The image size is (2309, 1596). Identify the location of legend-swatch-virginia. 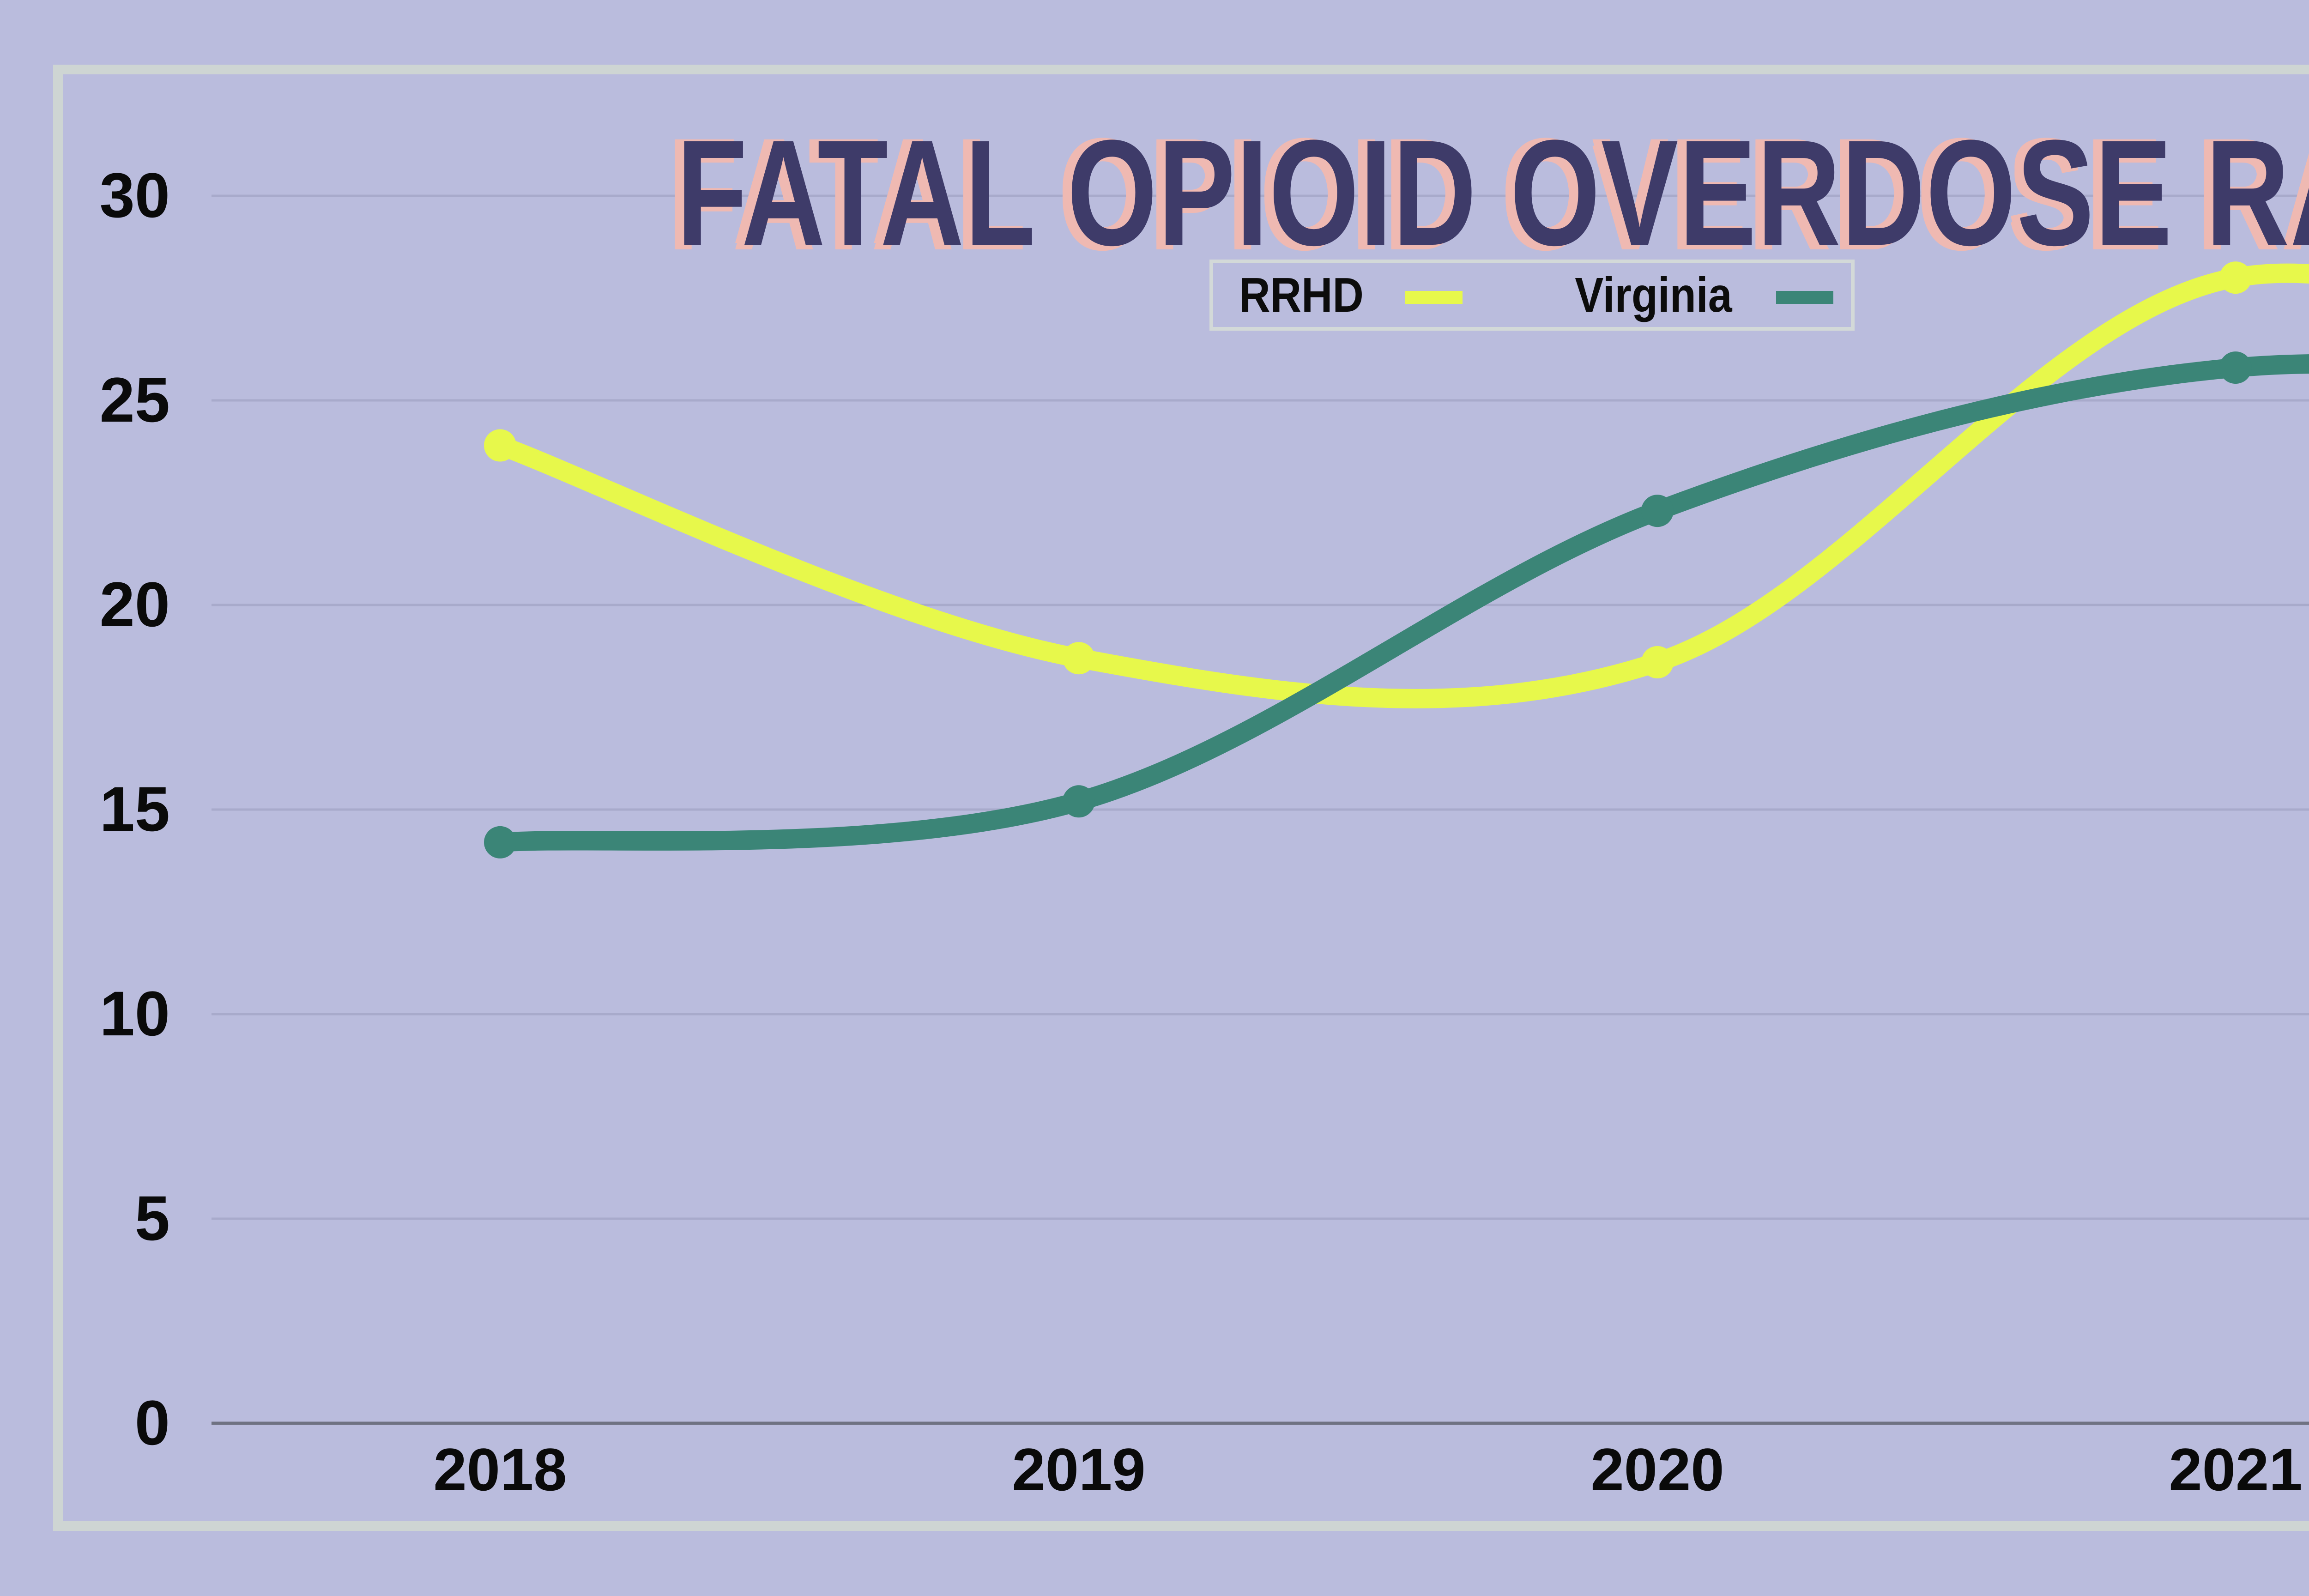
(1805, 297).